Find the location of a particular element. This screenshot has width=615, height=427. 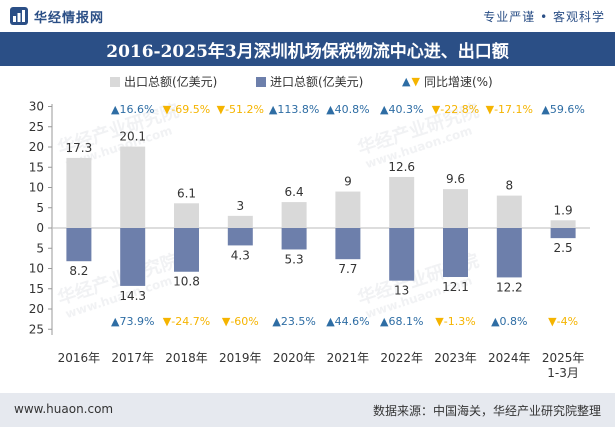

import-growth-label: ▲0.8% is located at coordinates (509, 321).